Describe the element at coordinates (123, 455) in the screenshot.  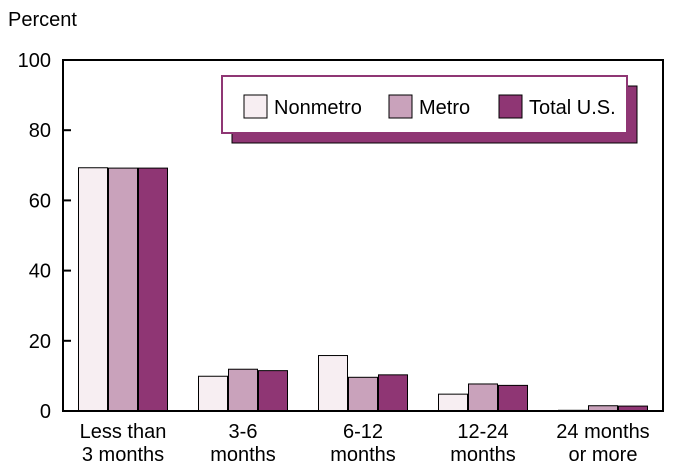
I see `x-tick-label: 3 months` at that location.